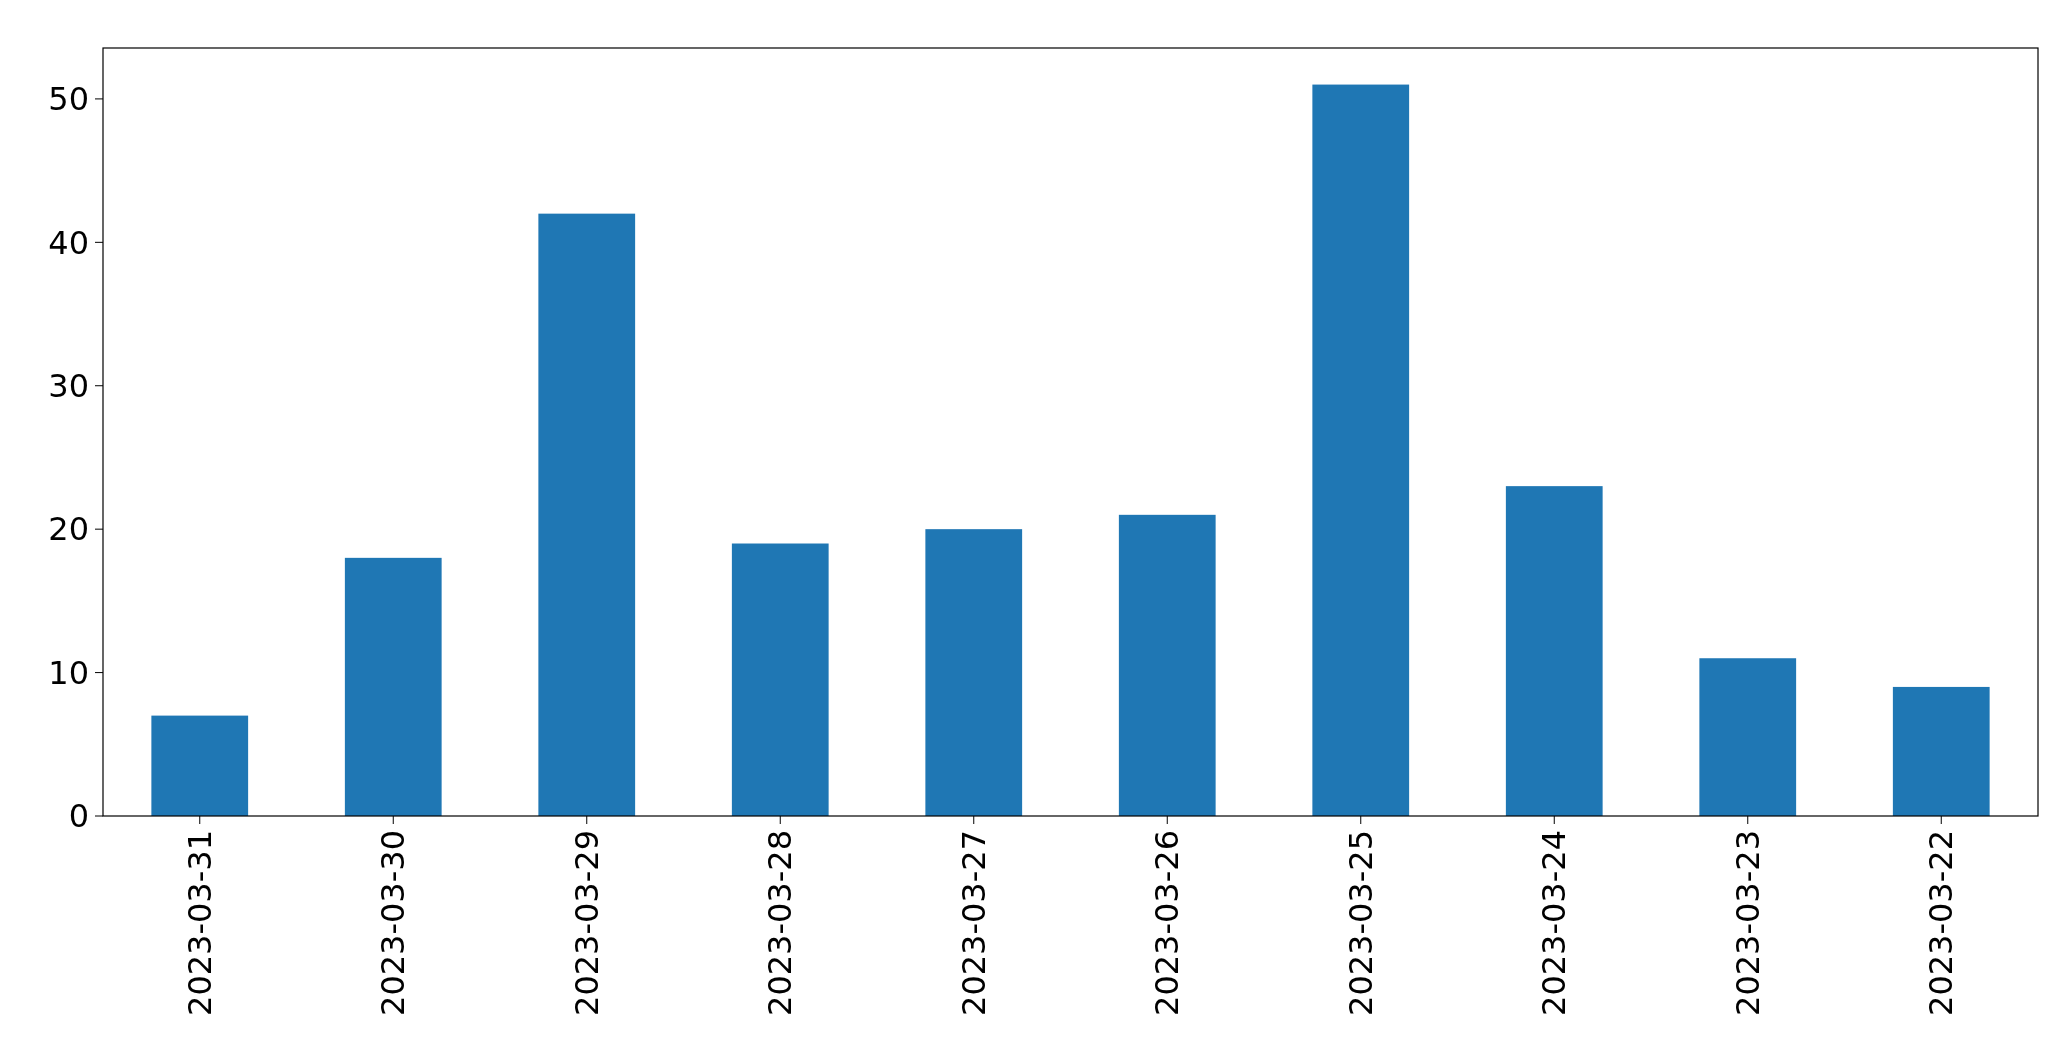 Image resolution: width=2071 pixels, height=1061 pixels. I want to click on x-tick-label: 2023-03-30, so click(393, 923).